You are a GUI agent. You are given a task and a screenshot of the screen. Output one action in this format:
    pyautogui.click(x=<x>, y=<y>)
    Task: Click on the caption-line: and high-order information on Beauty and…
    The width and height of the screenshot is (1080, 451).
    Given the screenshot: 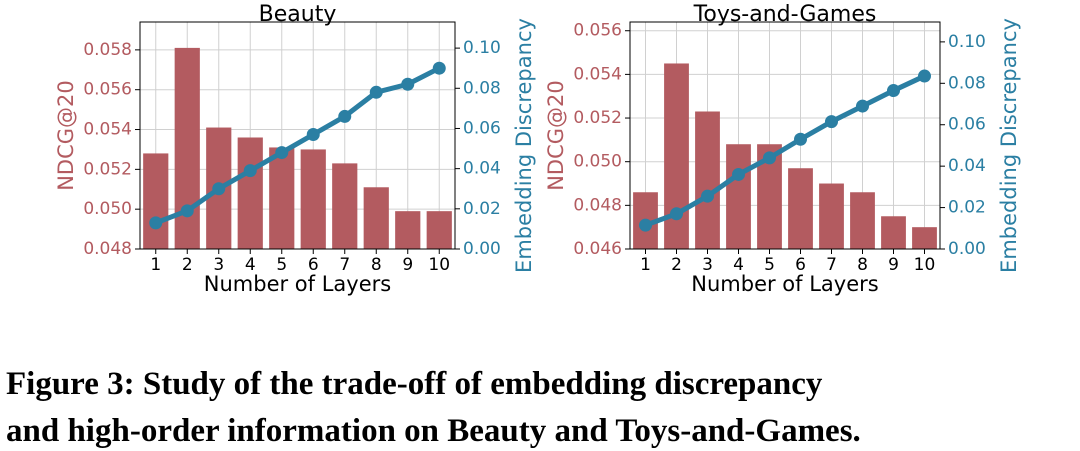 What is the action you would take?
    pyautogui.click(x=433, y=431)
    